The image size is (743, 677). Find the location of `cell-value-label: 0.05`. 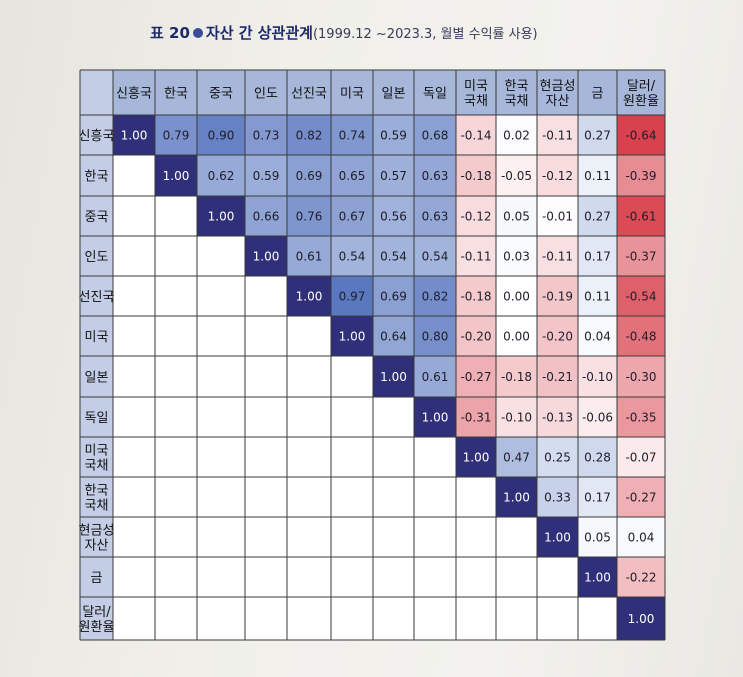

cell-value-label: 0.05 is located at coordinates (597, 538).